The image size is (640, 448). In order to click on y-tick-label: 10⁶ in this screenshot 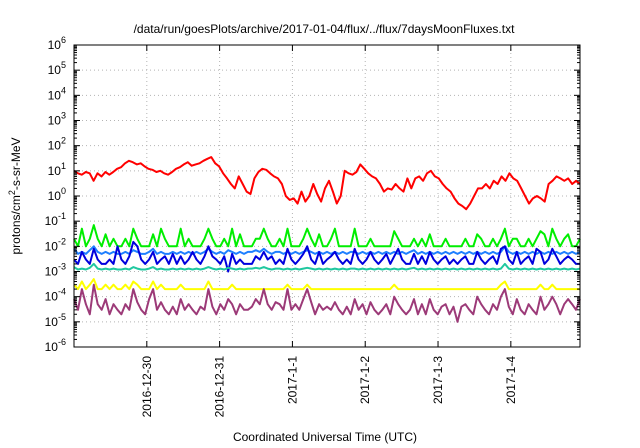, I will do `click(57, 43)`.